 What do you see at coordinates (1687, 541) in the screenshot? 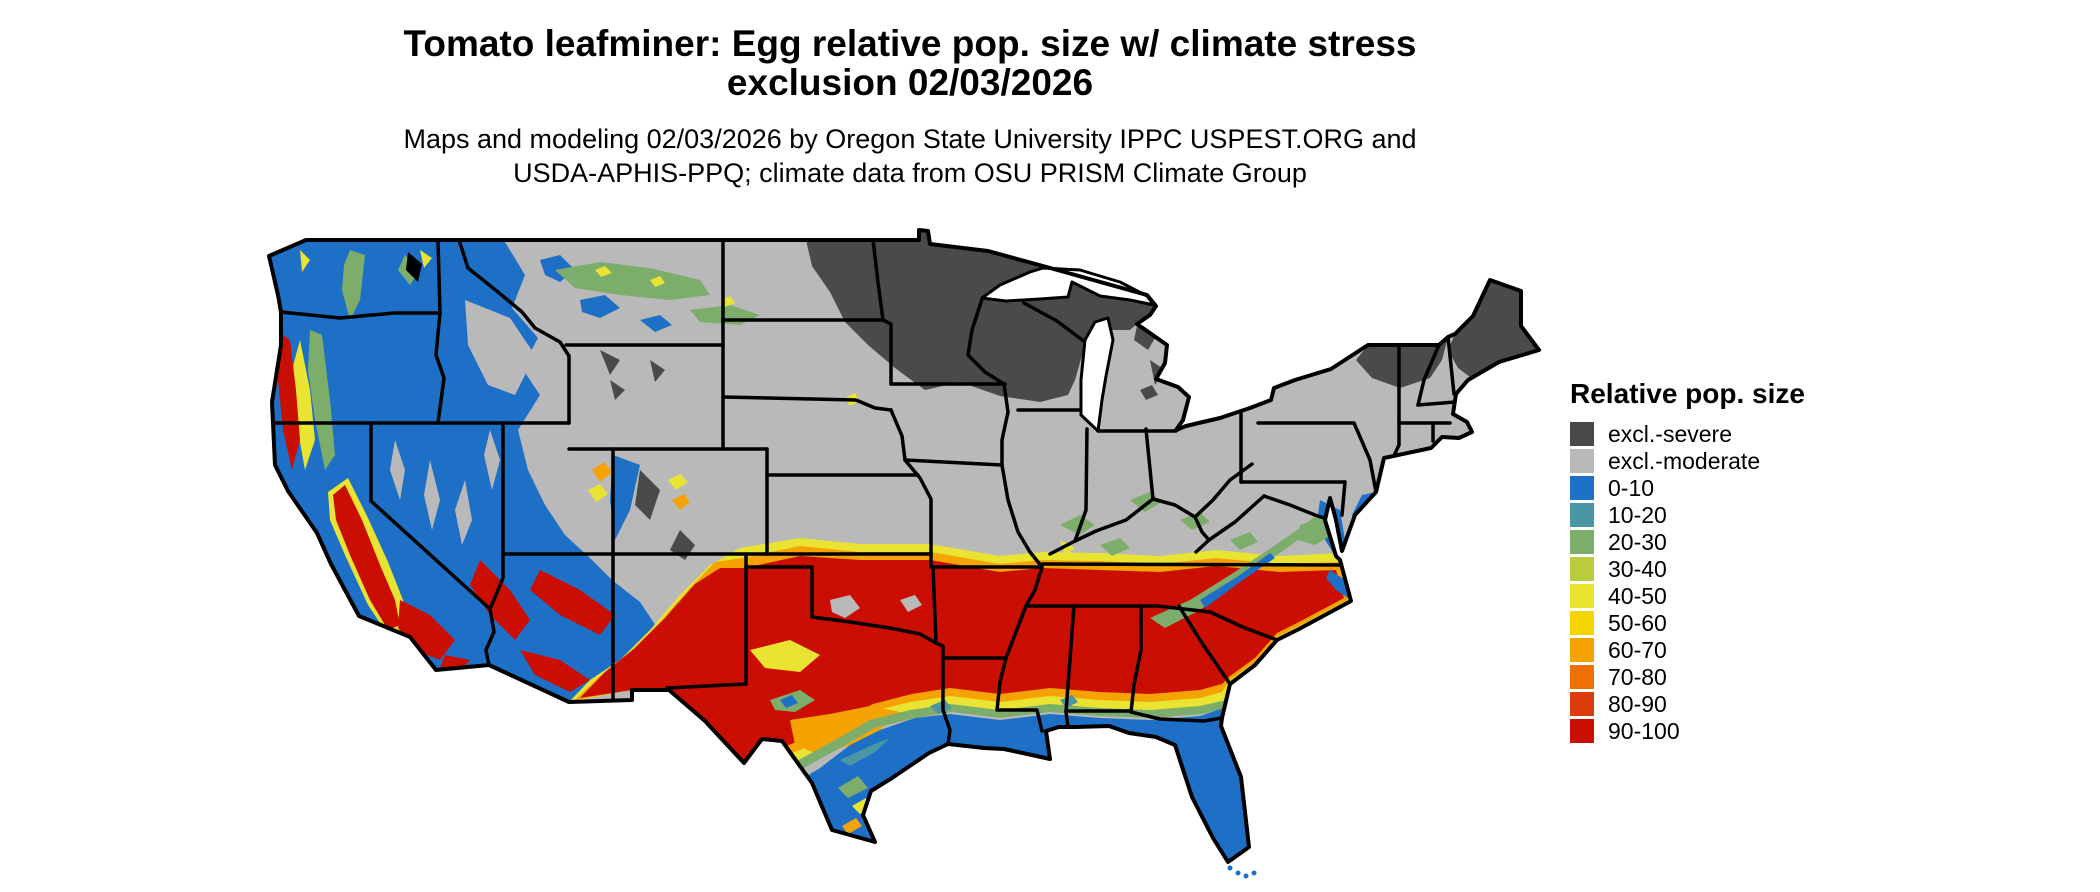
I see `legend-item: 20-30` at bounding box center [1687, 541].